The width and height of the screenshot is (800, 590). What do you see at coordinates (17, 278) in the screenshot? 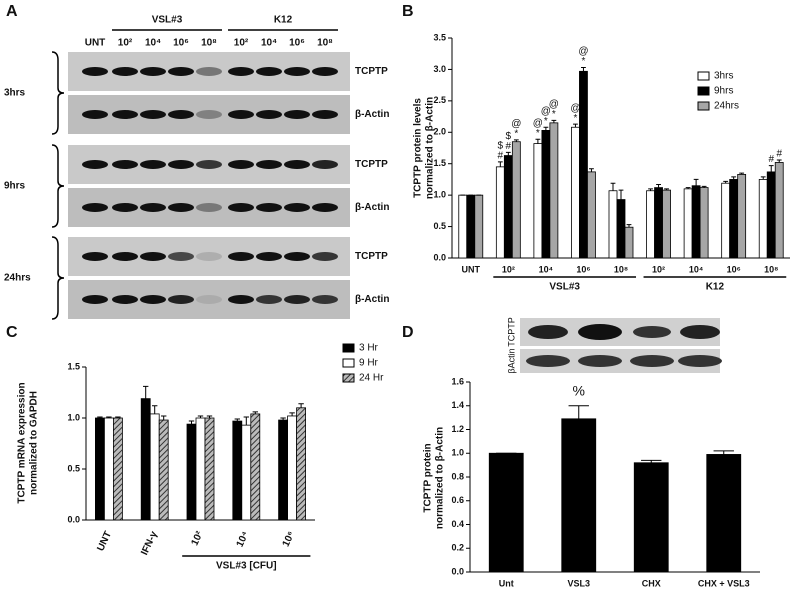
I see `time-label: 24hrs` at bounding box center [17, 278].